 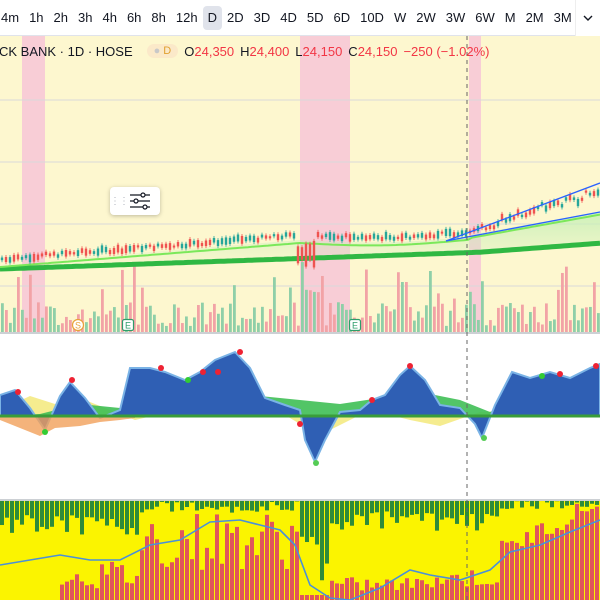 What do you see at coordinates (400, 17) in the screenshot?
I see `timeframe-w: W` at bounding box center [400, 17].